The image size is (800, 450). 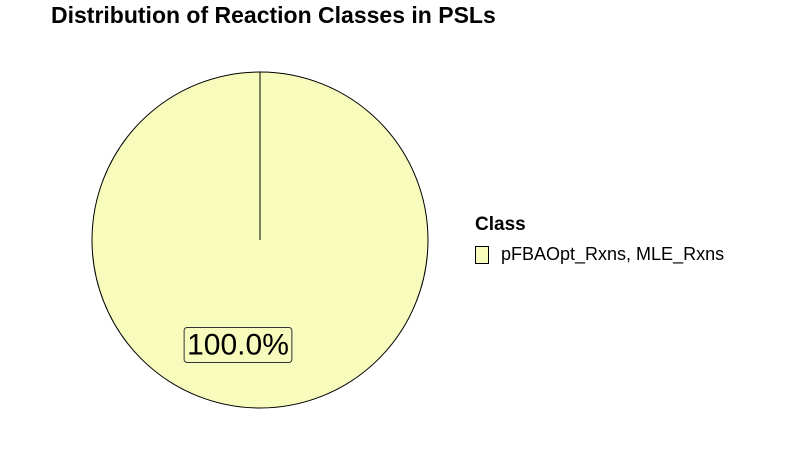 I want to click on chart-title: Distribution of Reaction Classes in PSLs, so click(x=273, y=15).